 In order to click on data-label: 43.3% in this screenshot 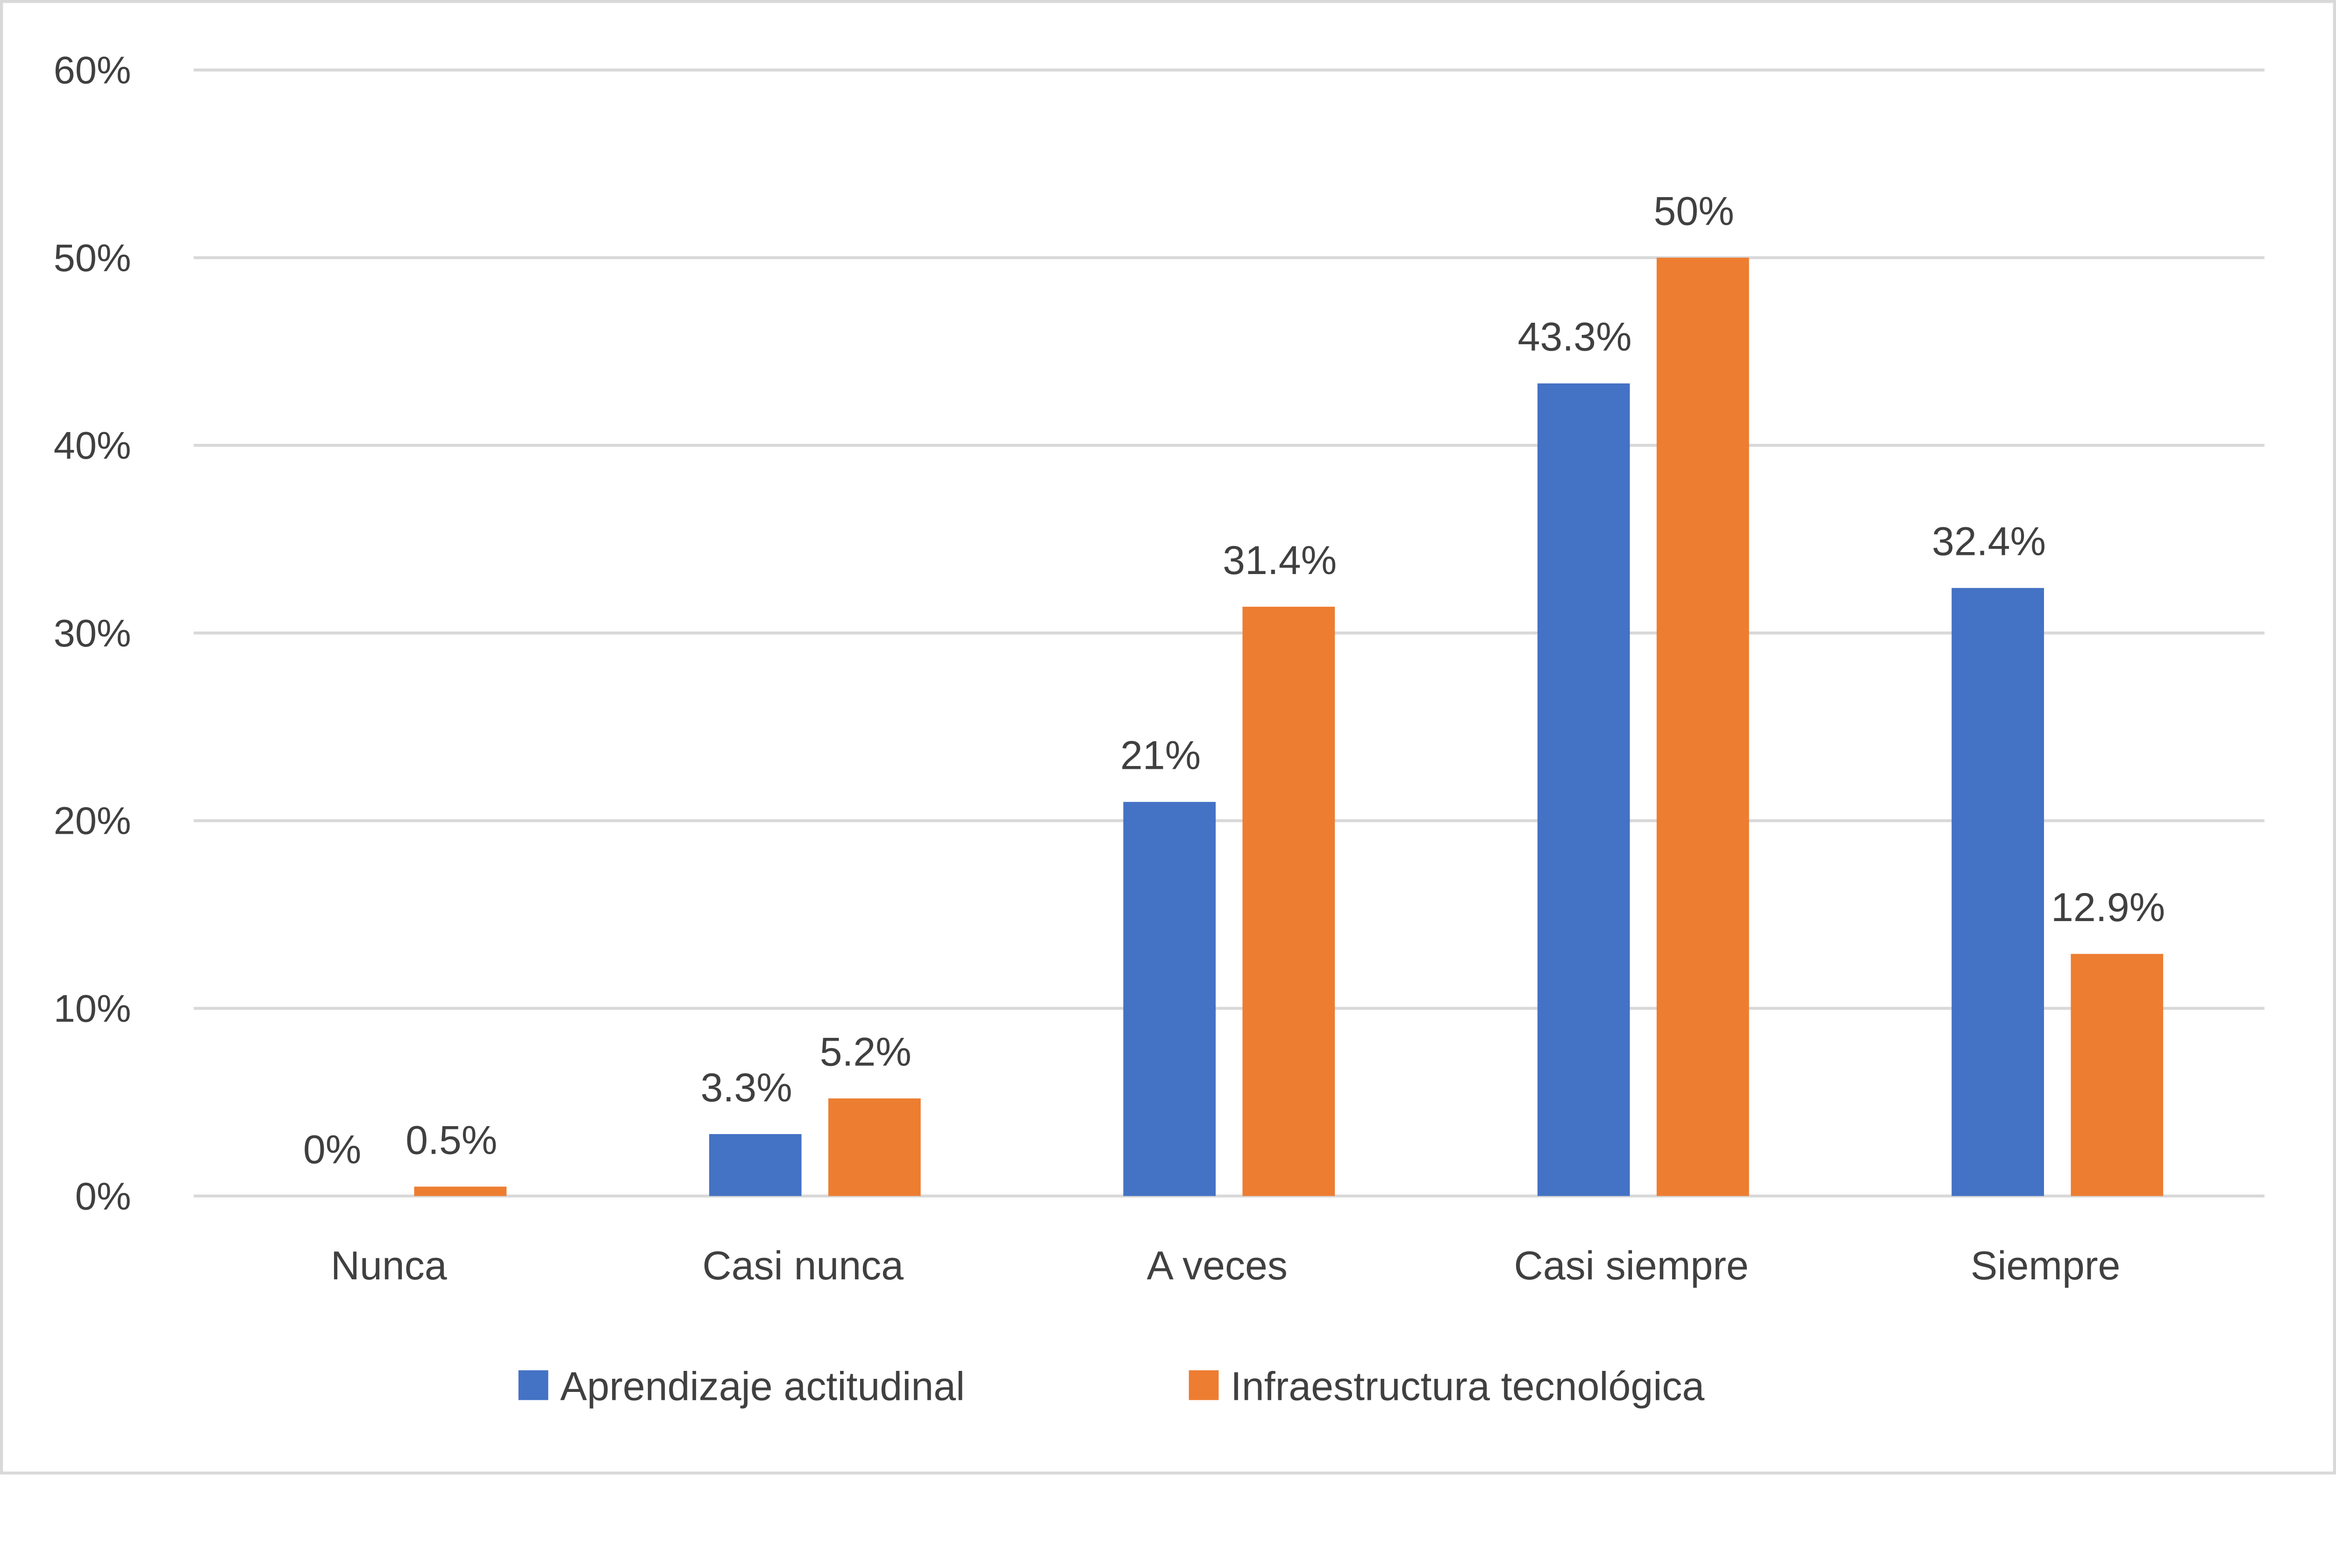, I will do `click(1574, 337)`.